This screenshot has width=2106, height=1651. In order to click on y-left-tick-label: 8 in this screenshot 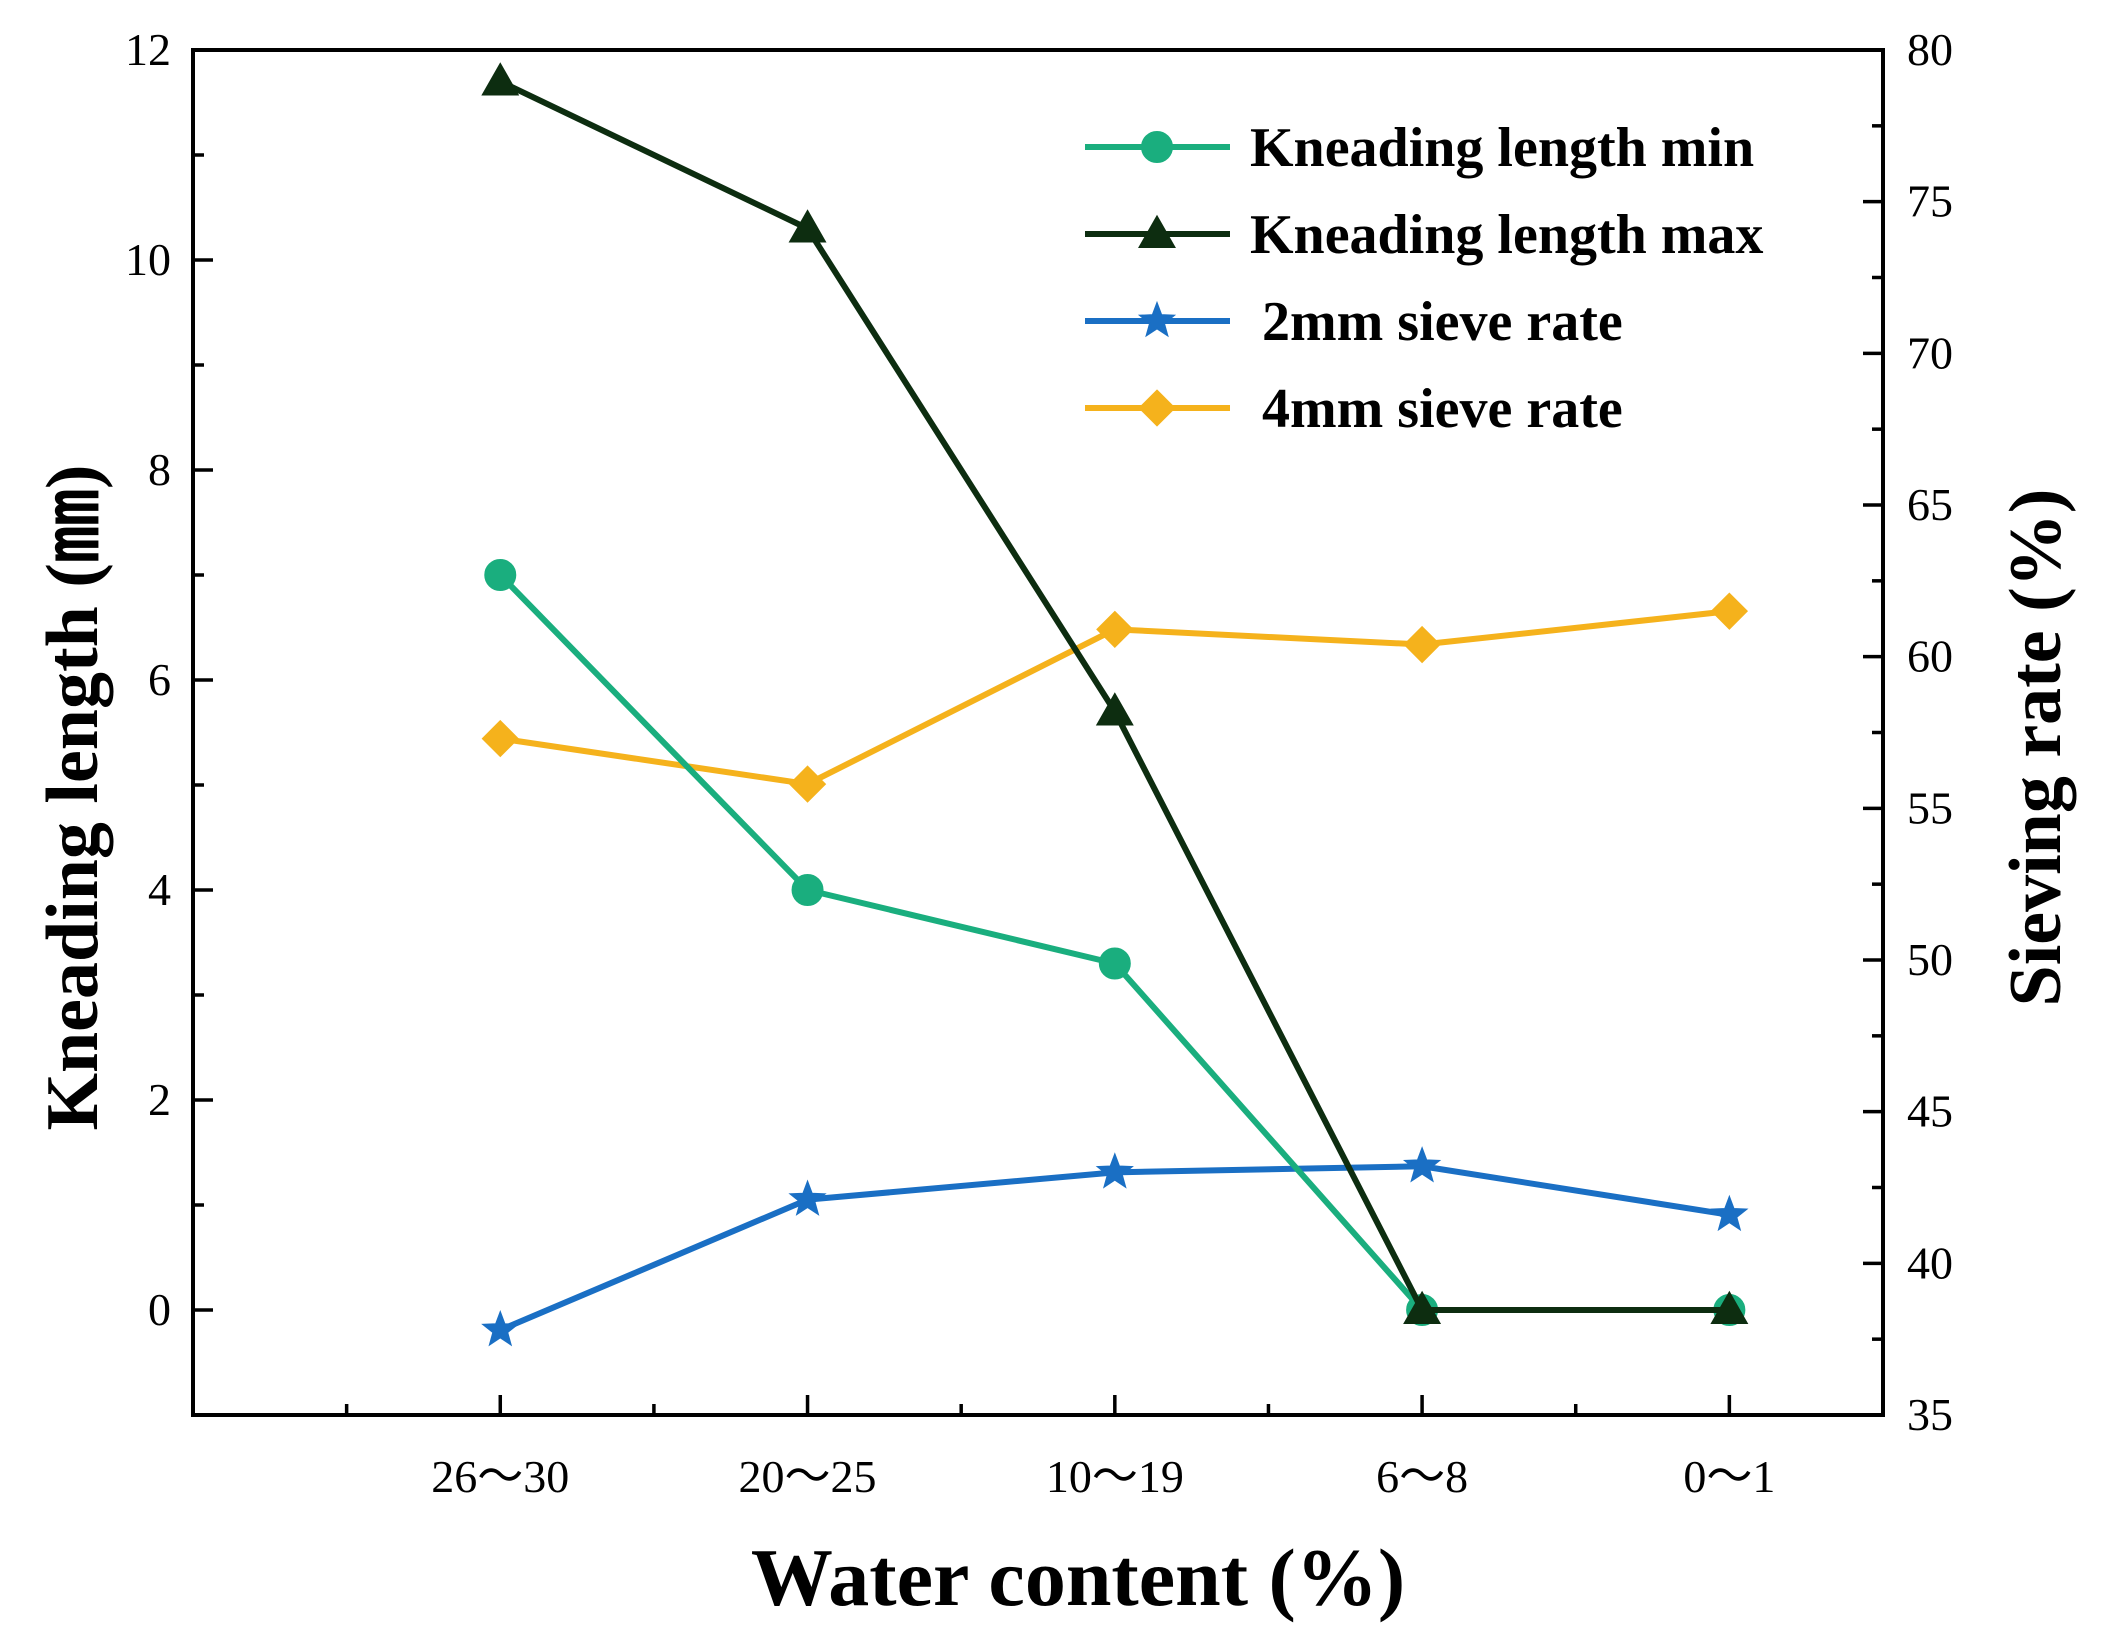, I will do `click(159, 469)`.